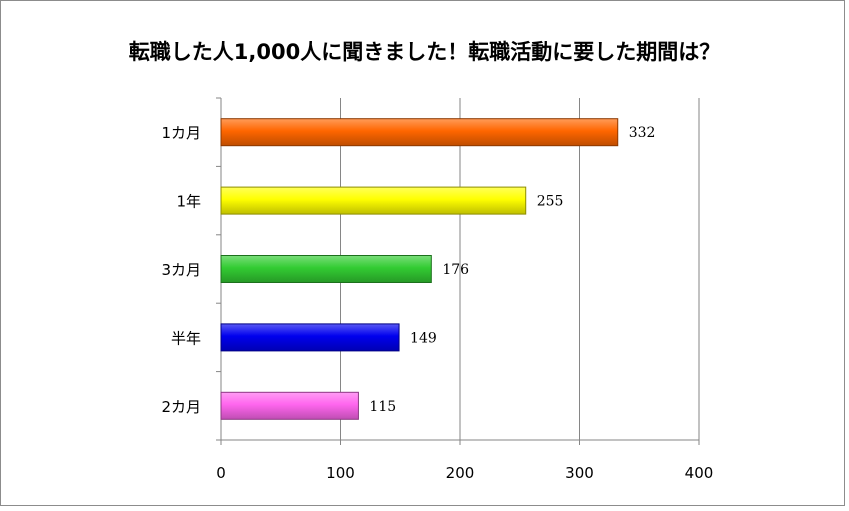 The width and height of the screenshot is (849, 511). Describe the element at coordinates (186, 338) in the screenshot. I see `category-label: 半年` at that location.